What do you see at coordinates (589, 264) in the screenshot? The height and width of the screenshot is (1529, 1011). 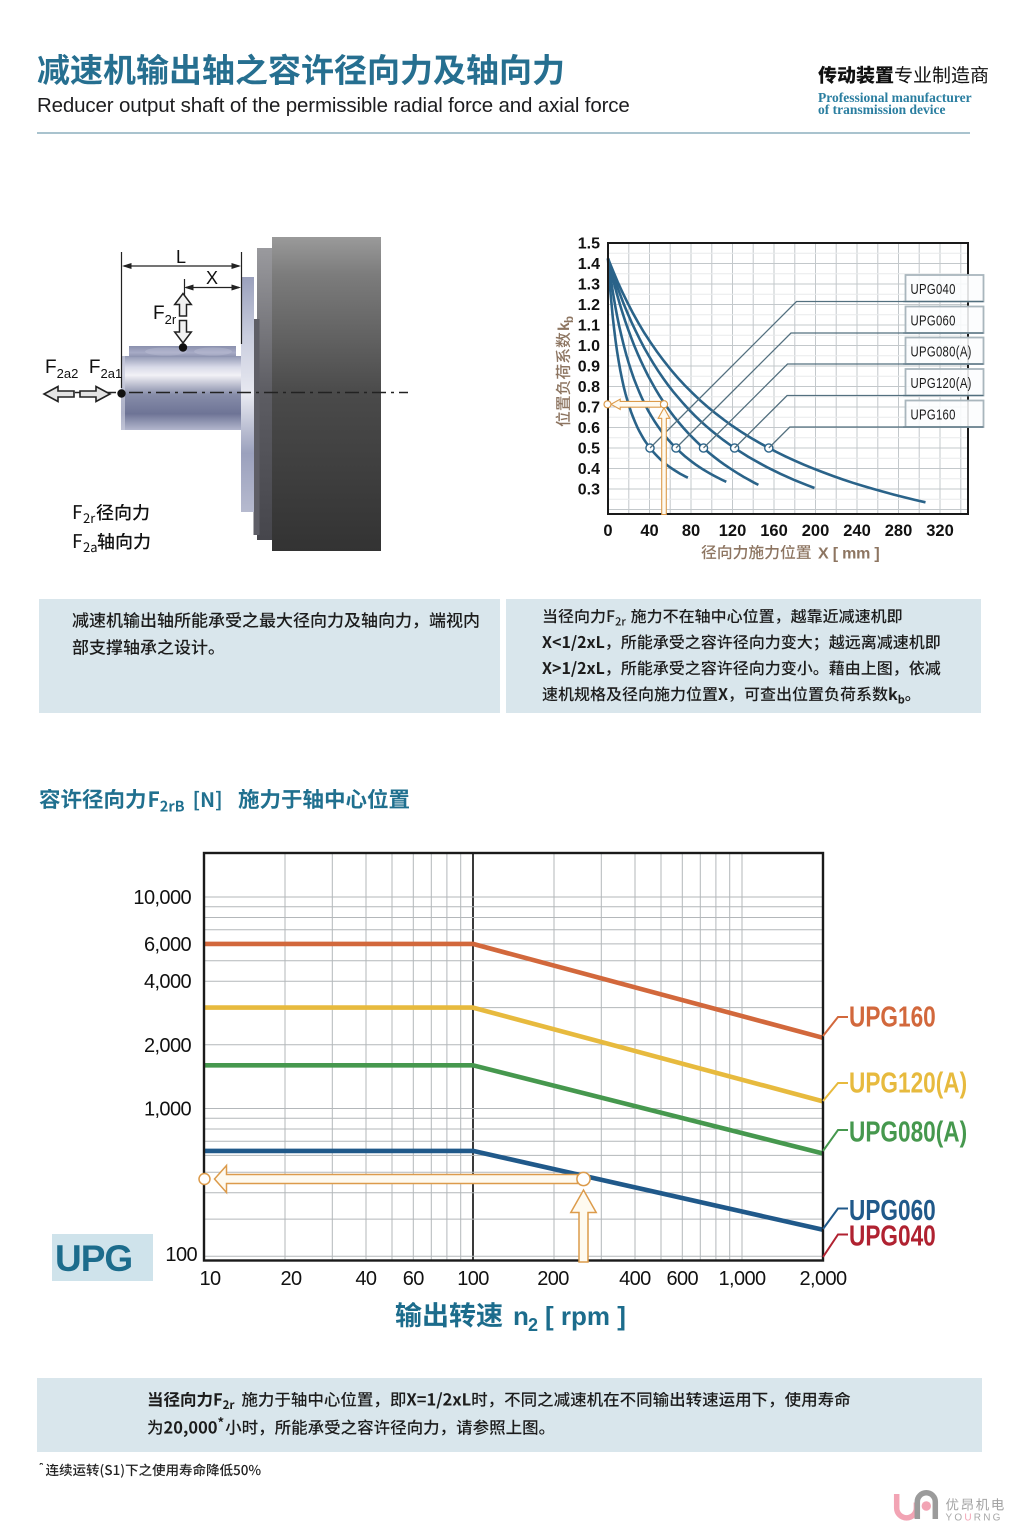 I see `svg-text: 1.4` at bounding box center [589, 264].